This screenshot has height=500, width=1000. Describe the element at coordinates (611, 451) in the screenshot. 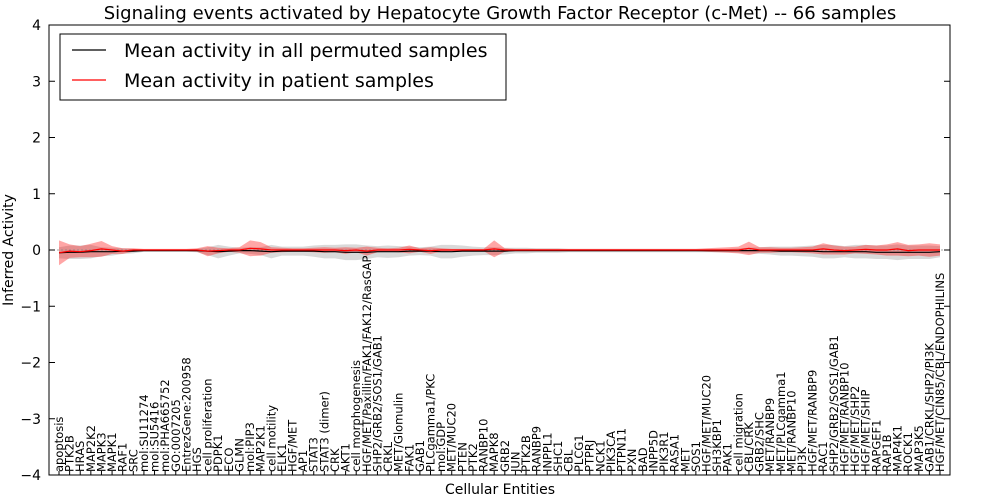

I see `x-tick-label: PIK3CA` at that location.